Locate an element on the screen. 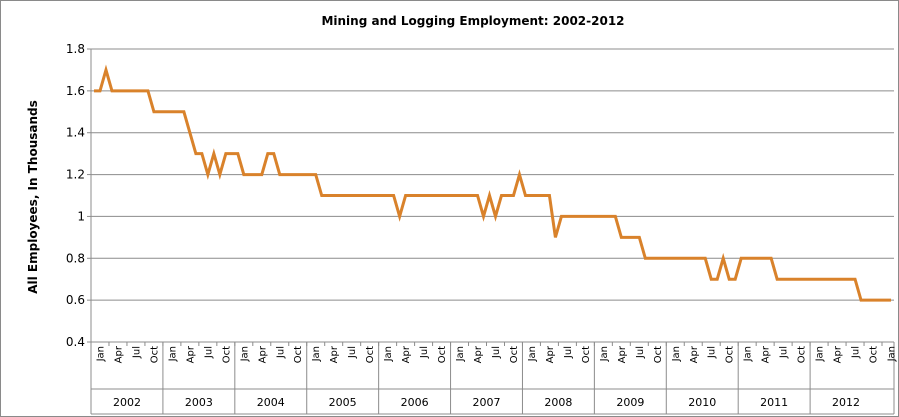  y-tick-label: 1.2 is located at coordinates (75, 175).